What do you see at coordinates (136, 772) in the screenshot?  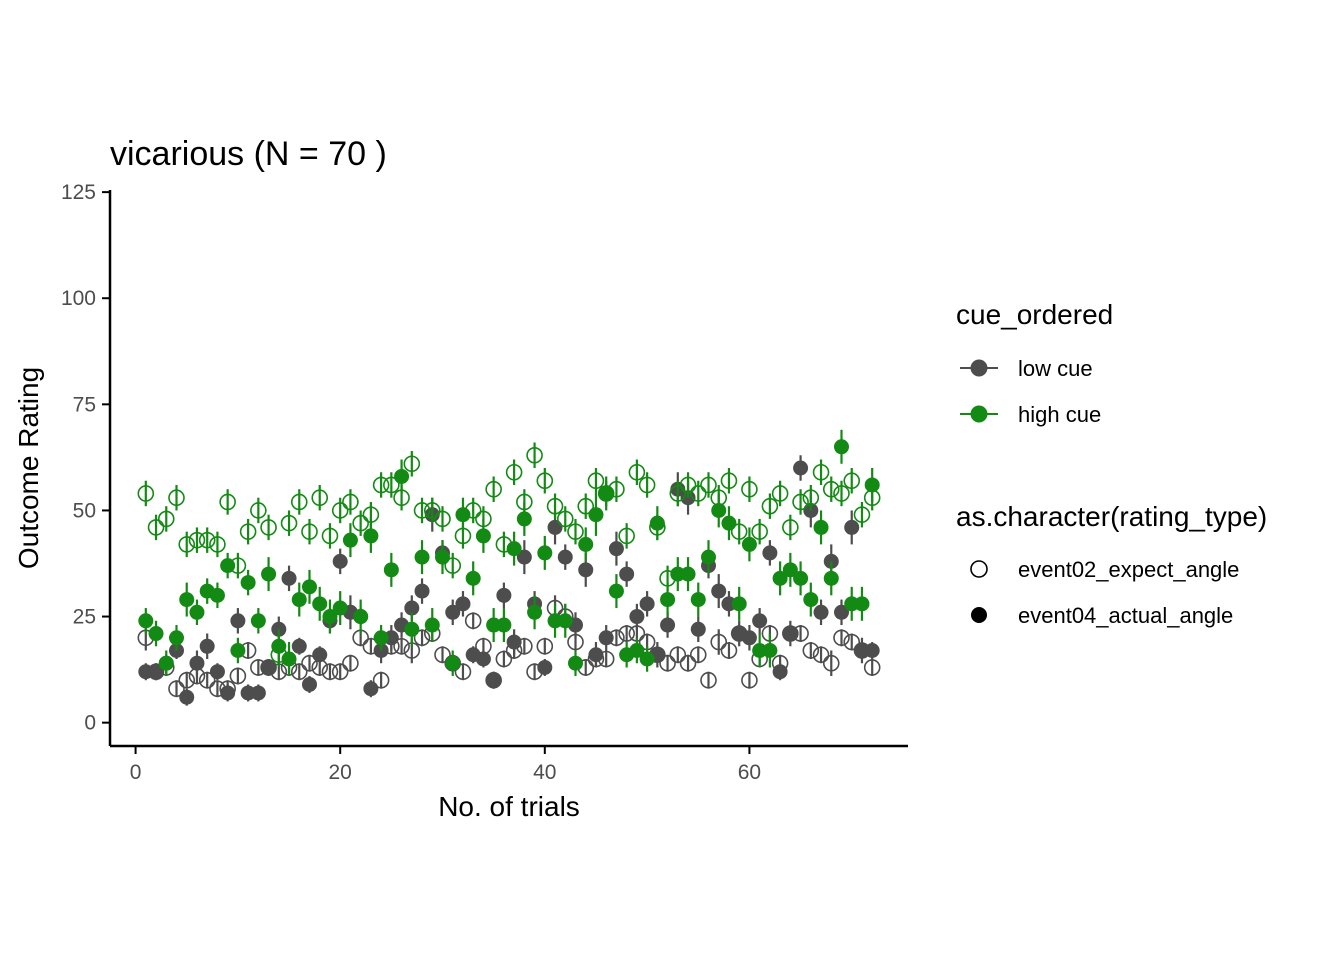 I see `x-tick-label: 0` at bounding box center [136, 772].